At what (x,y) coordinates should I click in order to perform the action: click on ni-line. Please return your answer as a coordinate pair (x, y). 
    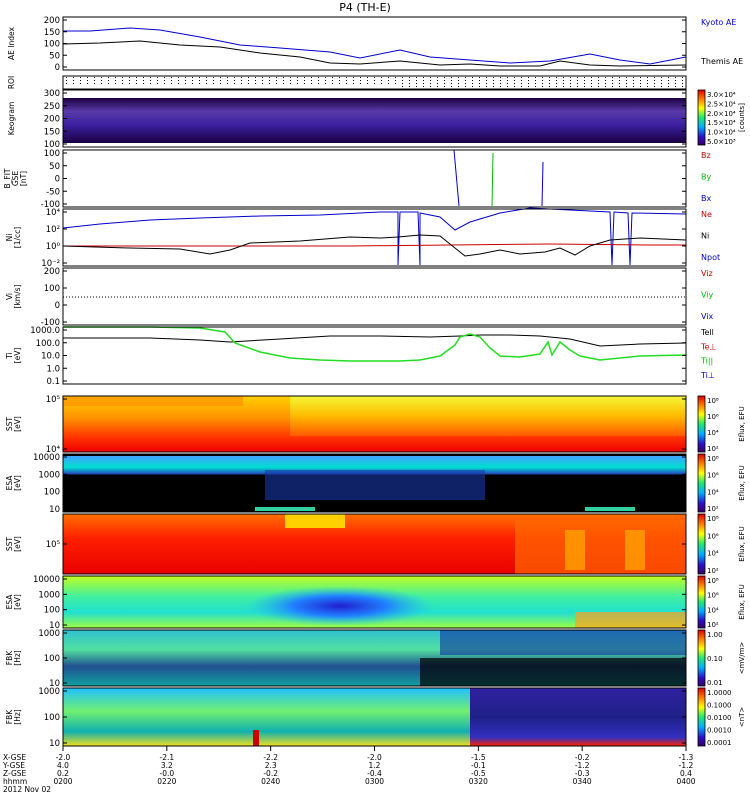
    Looking at the image, I should click on (374, 245).